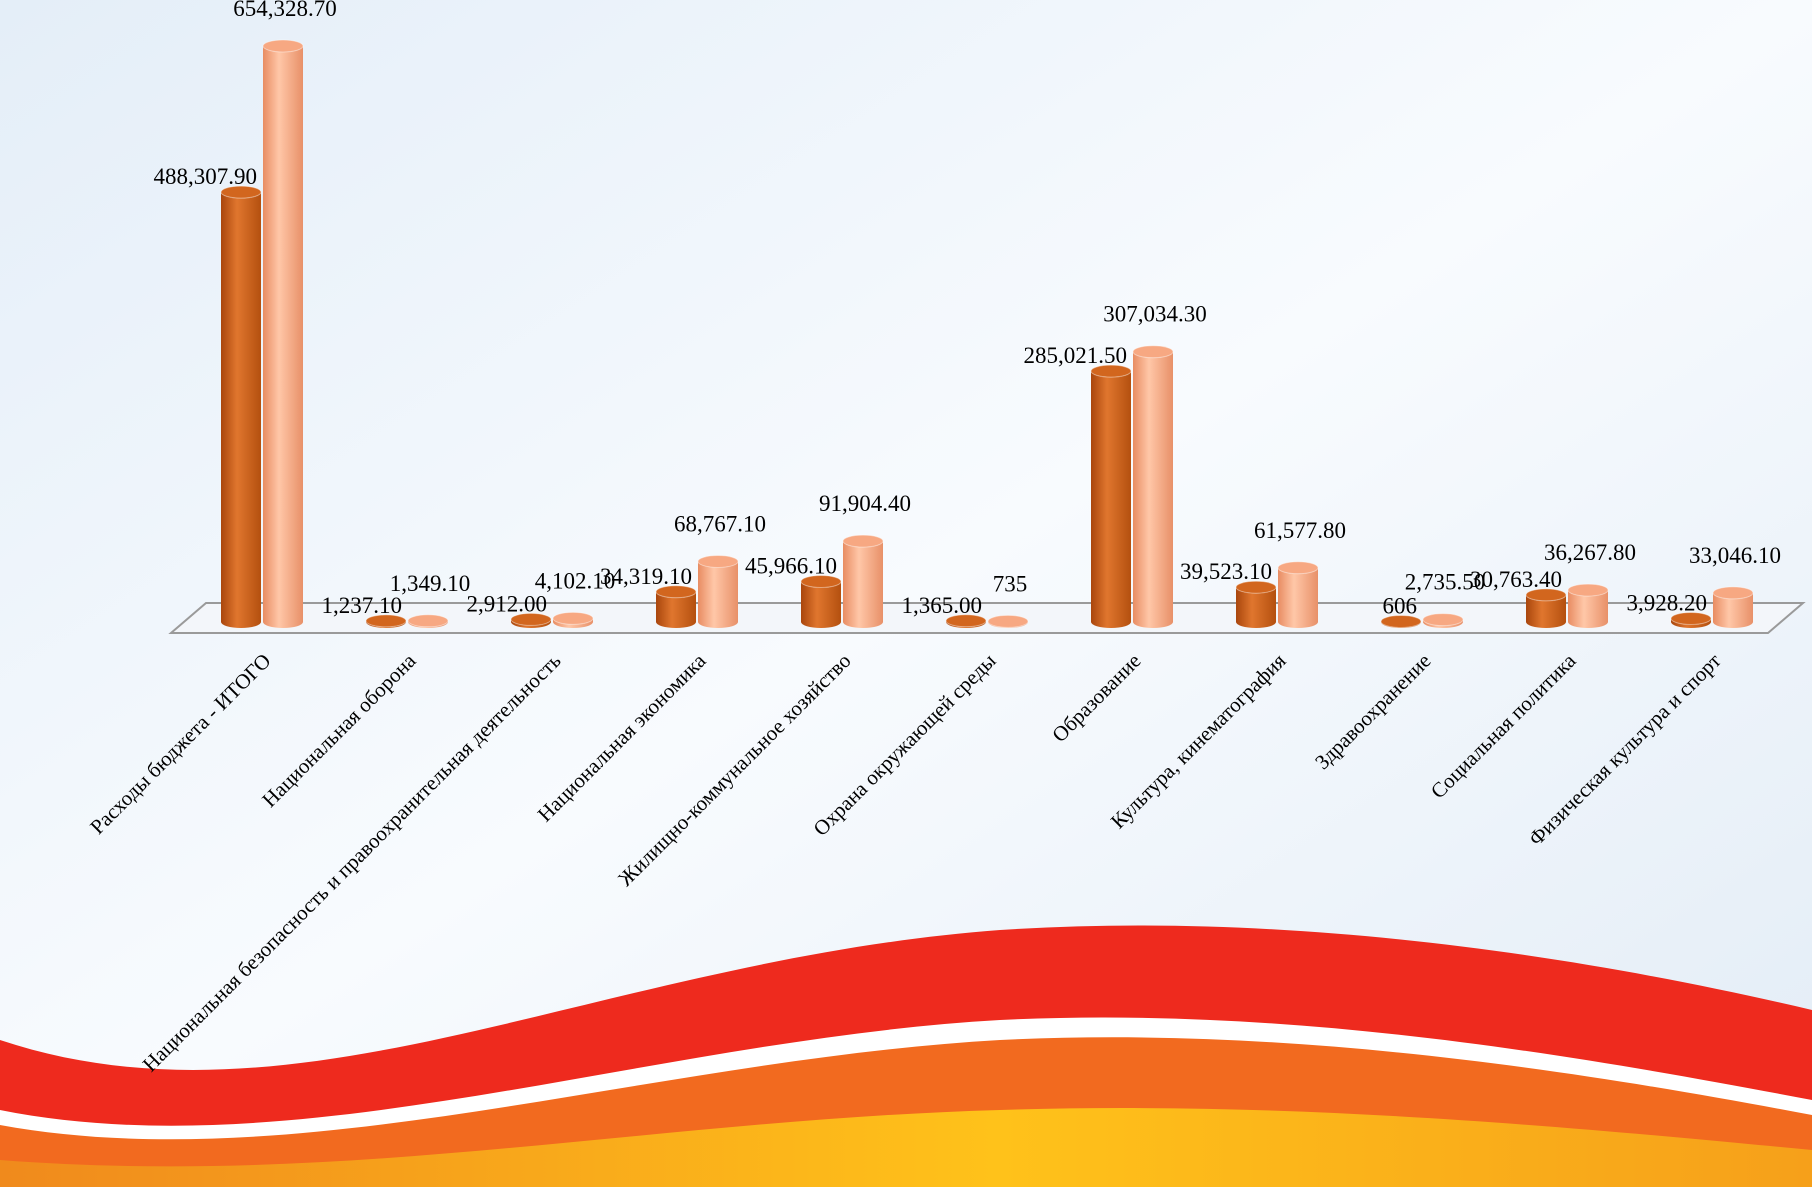  What do you see at coordinates (507, 603) in the screenshot?
I see `value-label: 2,912.00` at bounding box center [507, 603].